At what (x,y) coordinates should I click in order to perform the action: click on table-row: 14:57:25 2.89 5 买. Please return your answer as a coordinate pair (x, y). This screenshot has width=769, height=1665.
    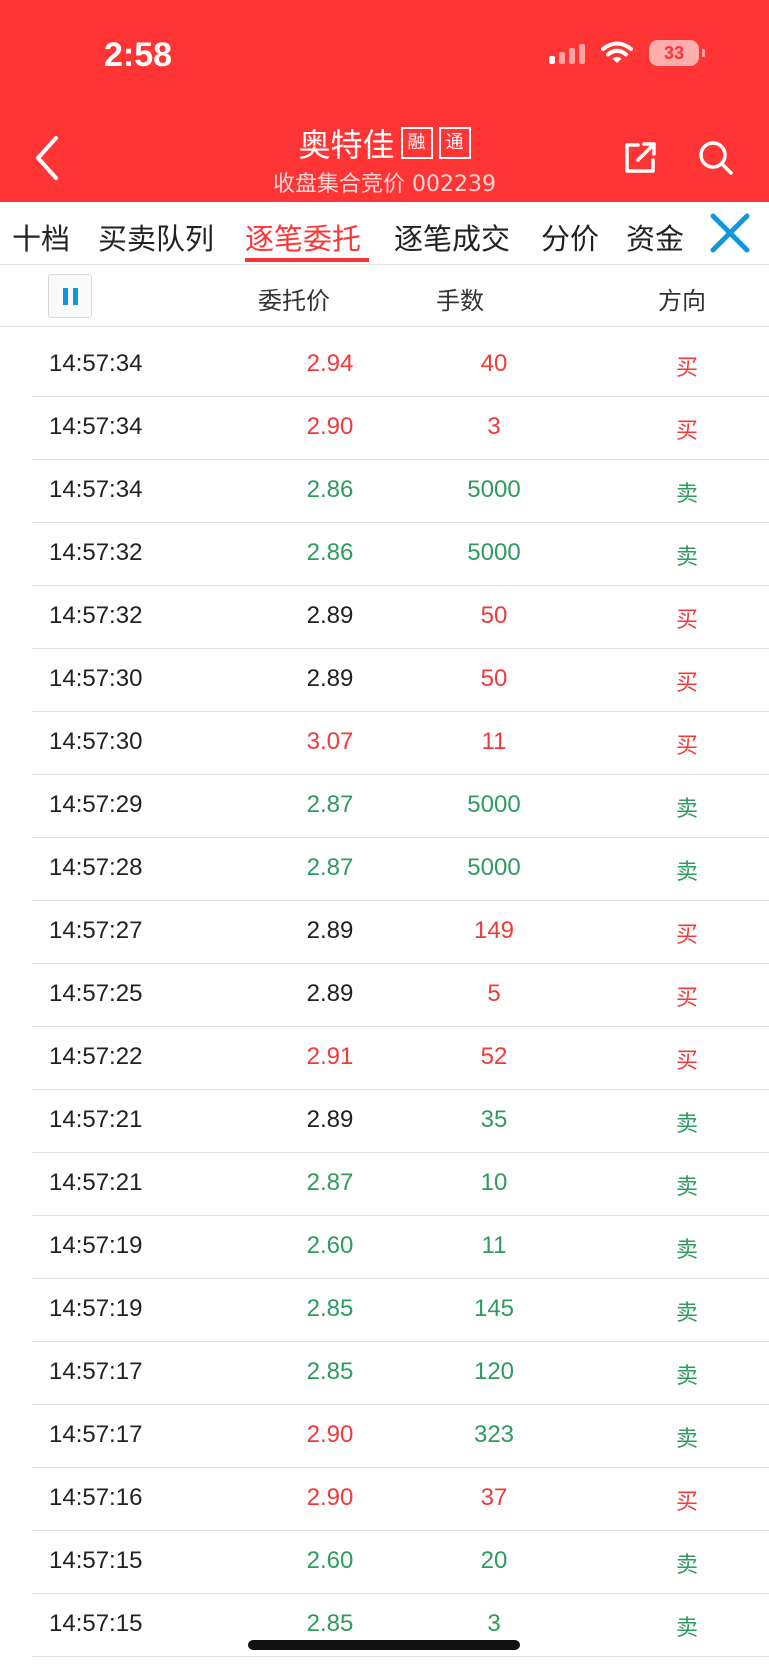
    Looking at the image, I should click on (400, 995).